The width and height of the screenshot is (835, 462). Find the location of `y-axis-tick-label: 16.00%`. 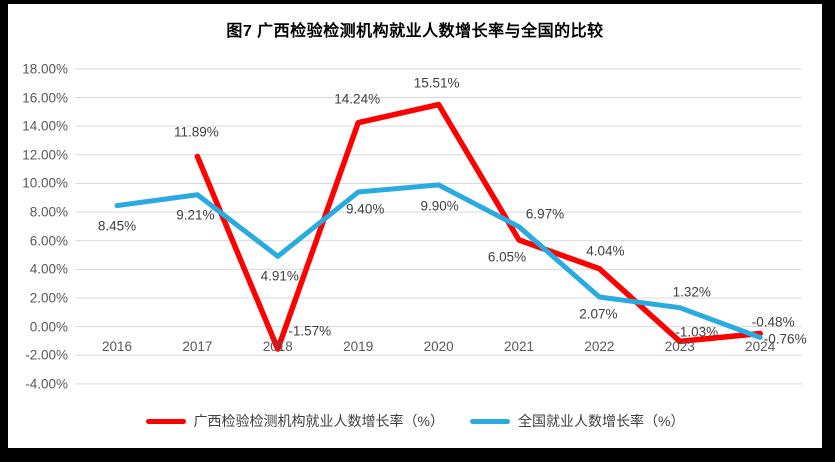

y-axis-tick-label: 16.00% is located at coordinates (45, 98).